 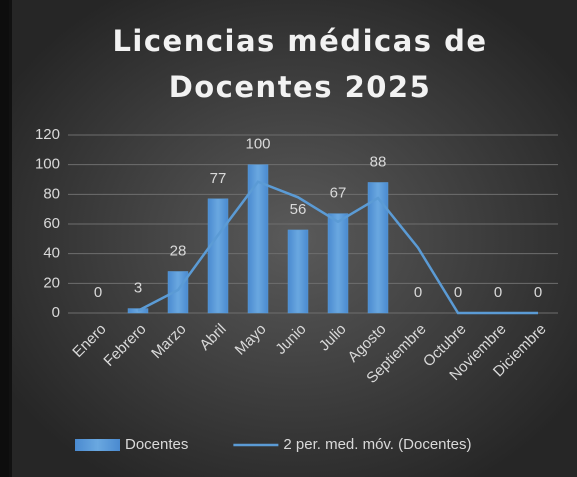 What do you see at coordinates (51, 253) in the screenshot?
I see `y-tick-label: 40` at bounding box center [51, 253].